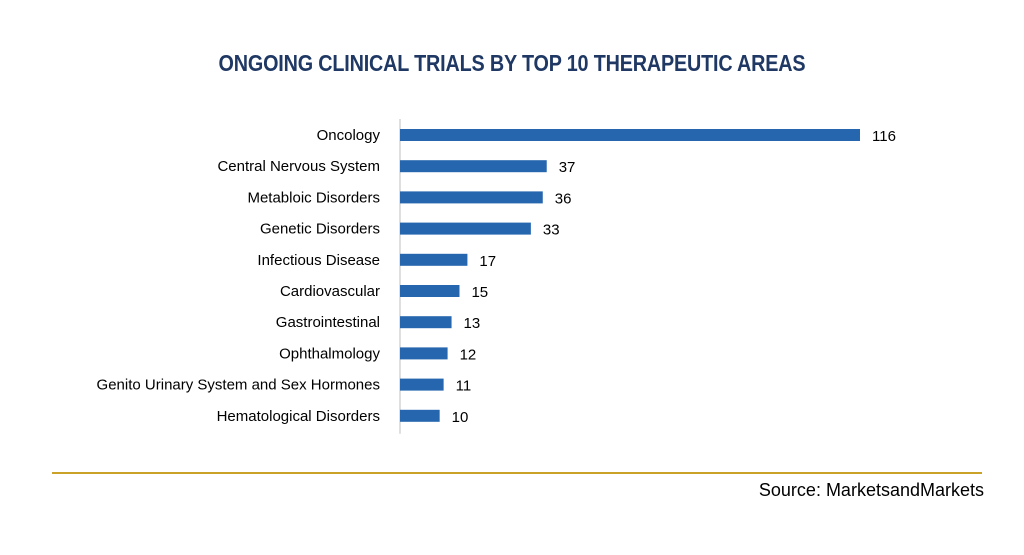 The image size is (1024, 555). Describe the element at coordinates (318, 260) in the screenshot. I see `category-label: Infectious Disease` at that location.